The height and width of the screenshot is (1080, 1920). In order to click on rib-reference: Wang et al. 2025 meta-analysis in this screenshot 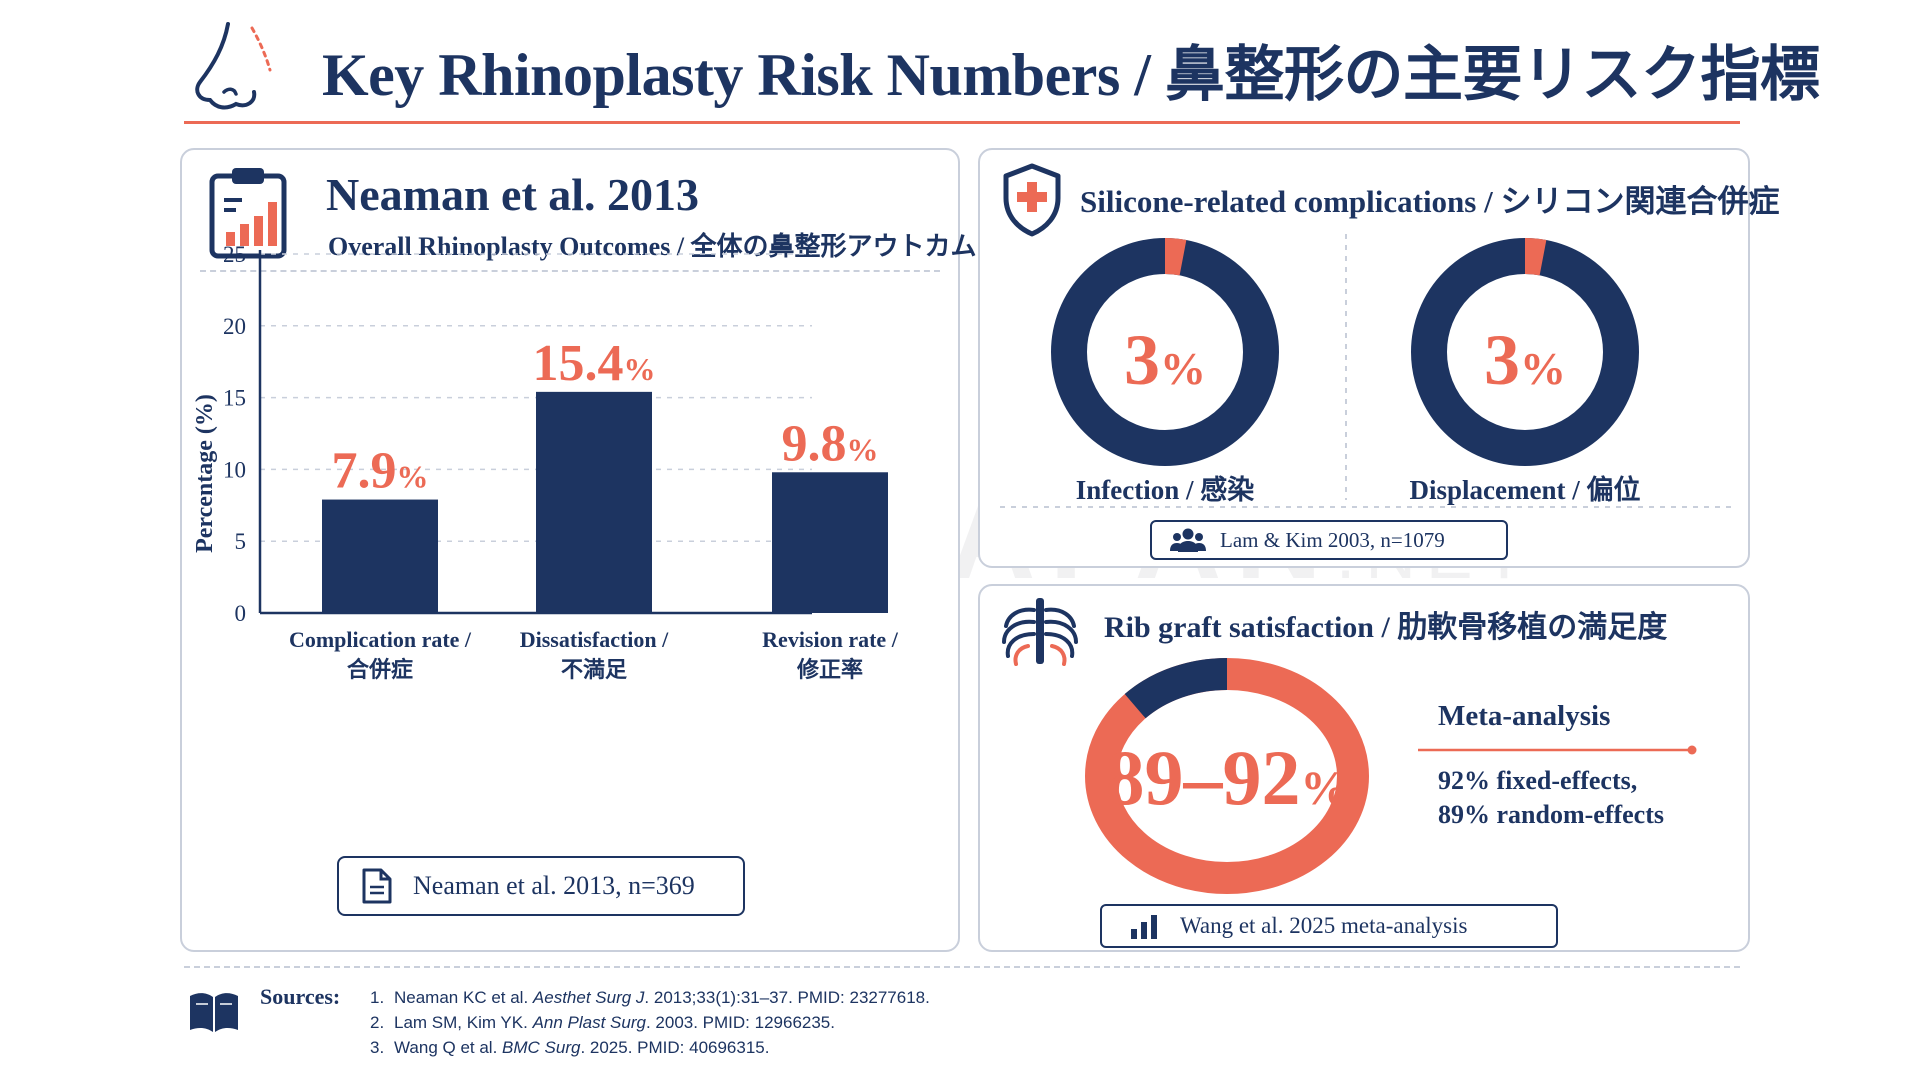, I will do `click(1324, 925)`.